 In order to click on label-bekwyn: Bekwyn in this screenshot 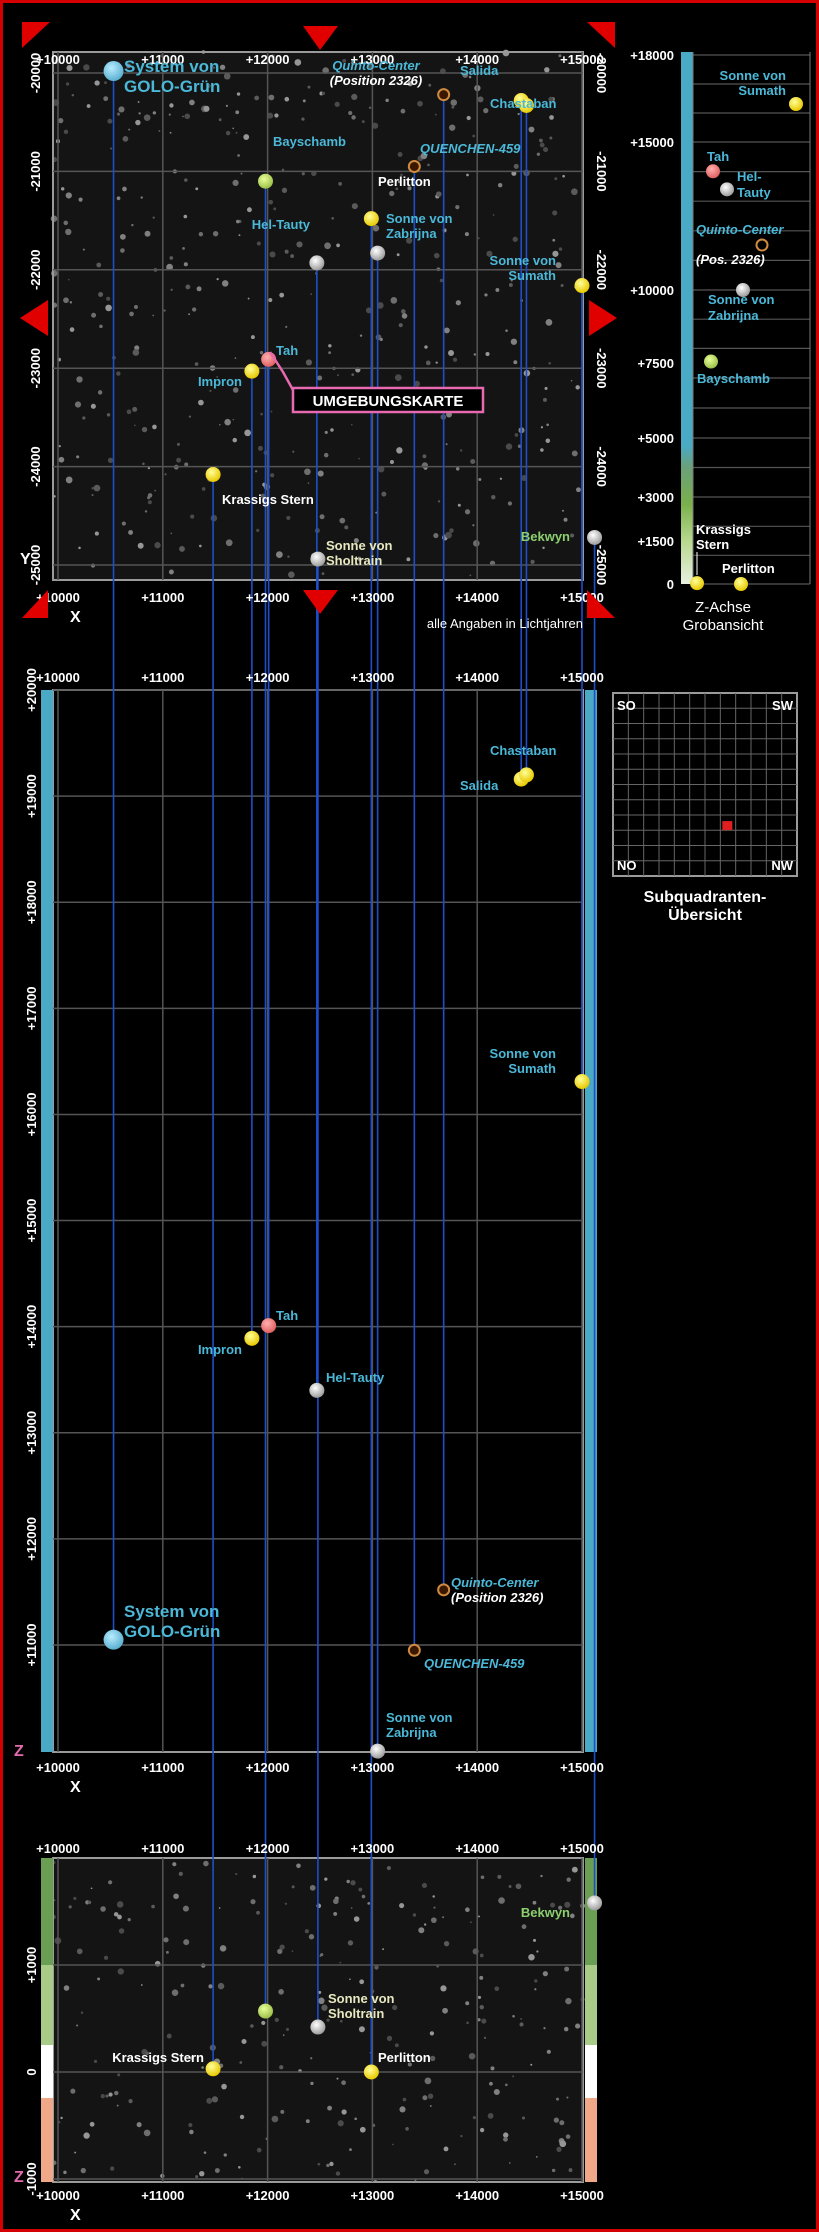, I will do `click(545, 536)`.